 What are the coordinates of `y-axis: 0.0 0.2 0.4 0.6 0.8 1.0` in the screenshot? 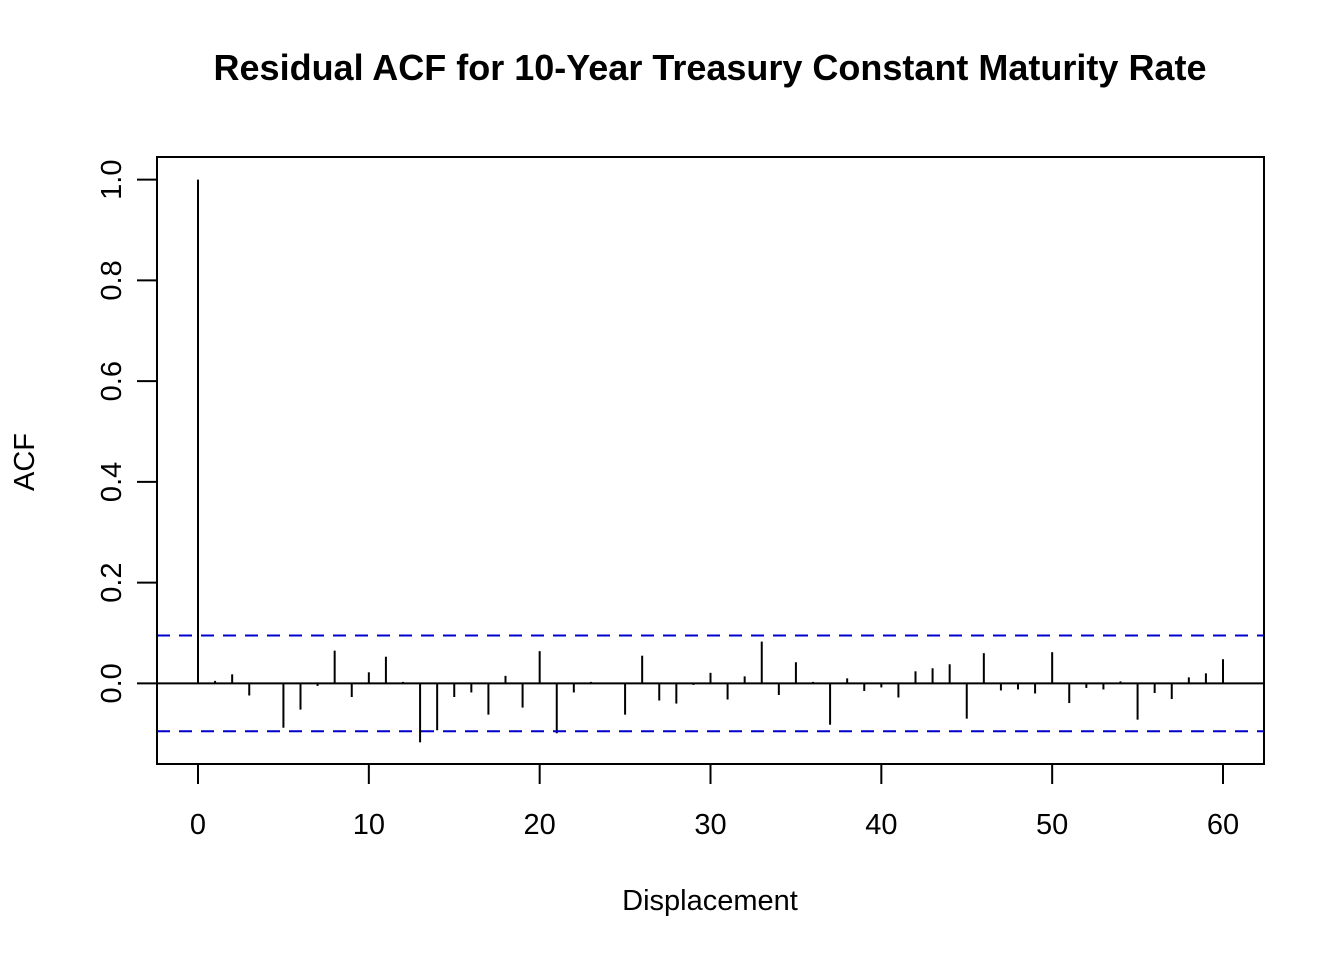 It's located at (127, 432).